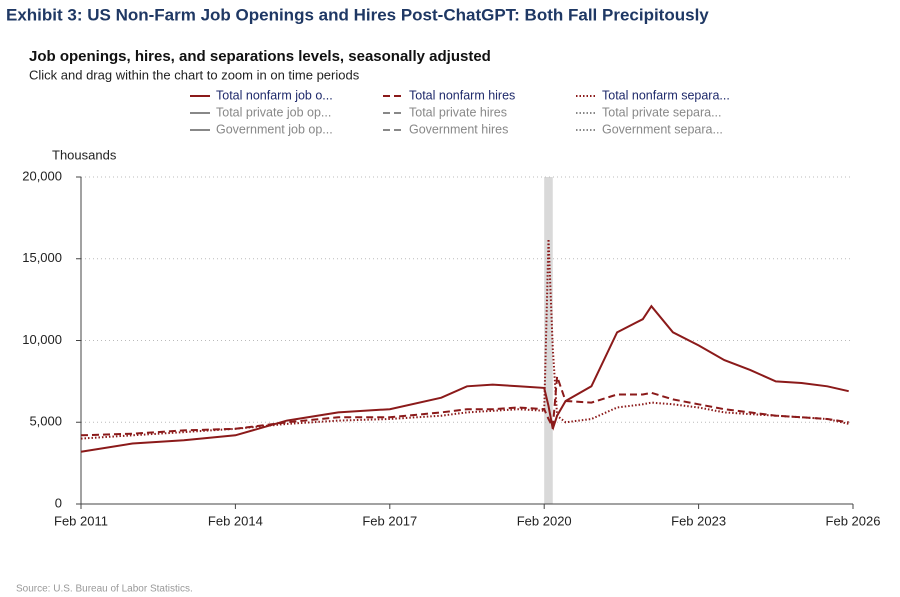 The height and width of the screenshot is (597, 900). I want to click on x-tick-label: Feb 2020, so click(544, 520).